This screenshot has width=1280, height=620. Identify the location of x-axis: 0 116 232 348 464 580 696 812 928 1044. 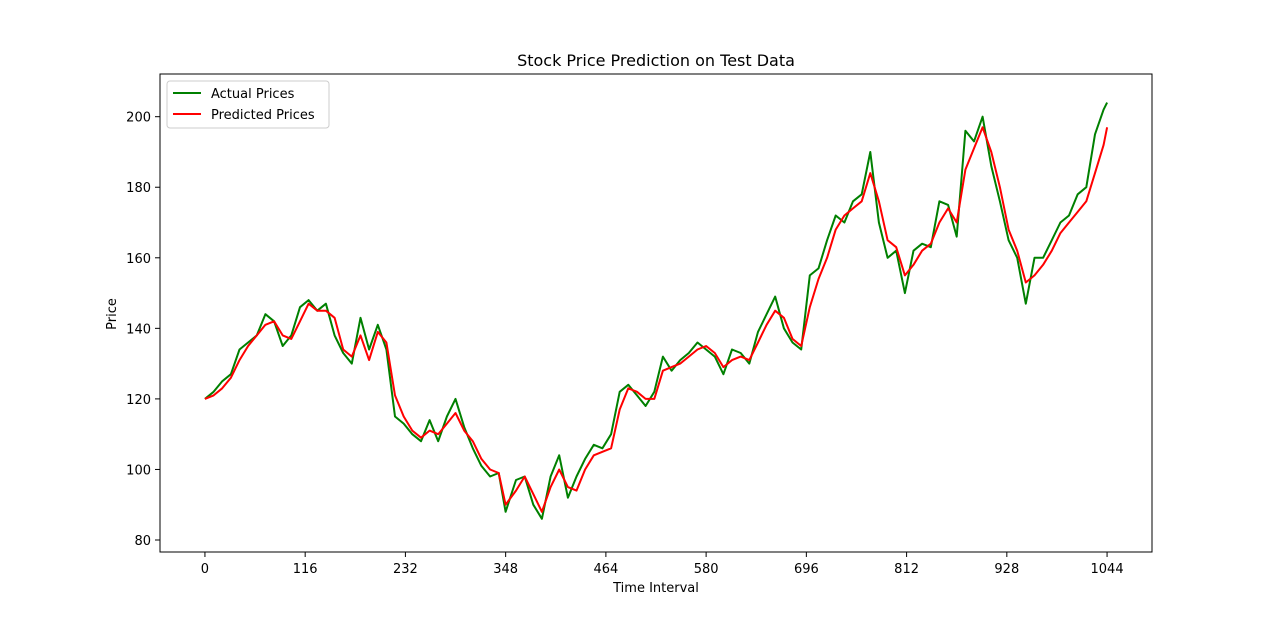
(662, 564).